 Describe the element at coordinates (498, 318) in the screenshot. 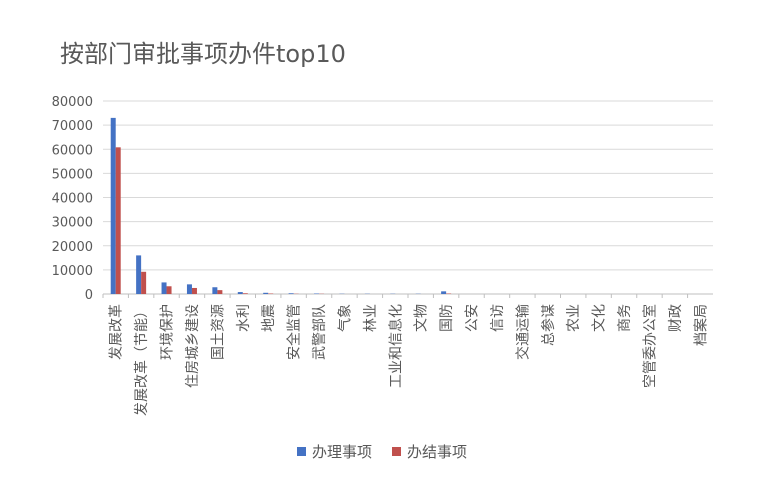

I see `x-tick-label: 信访` at that location.